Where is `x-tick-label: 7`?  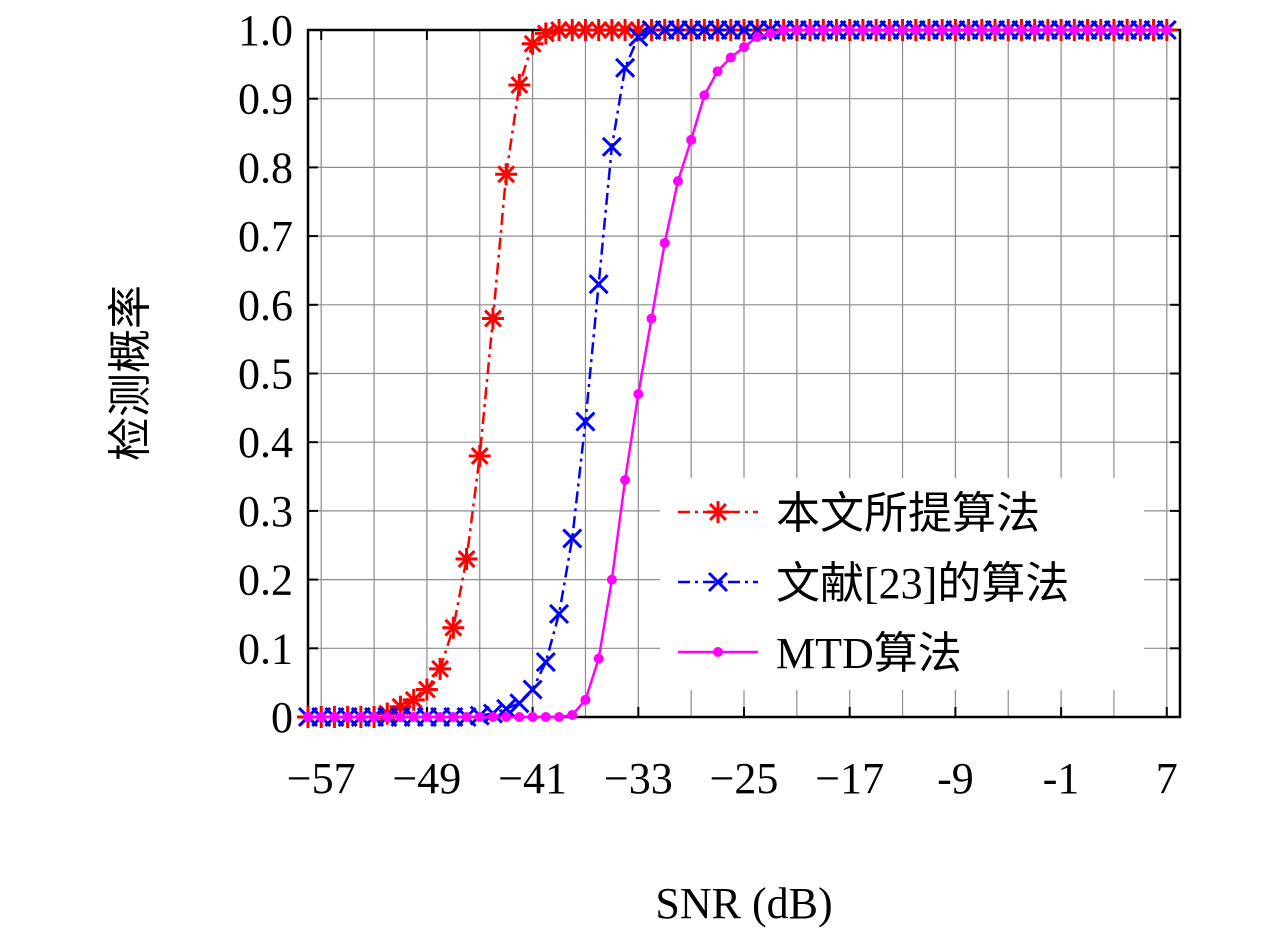 x-tick-label: 7 is located at coordinates (1167, 778).